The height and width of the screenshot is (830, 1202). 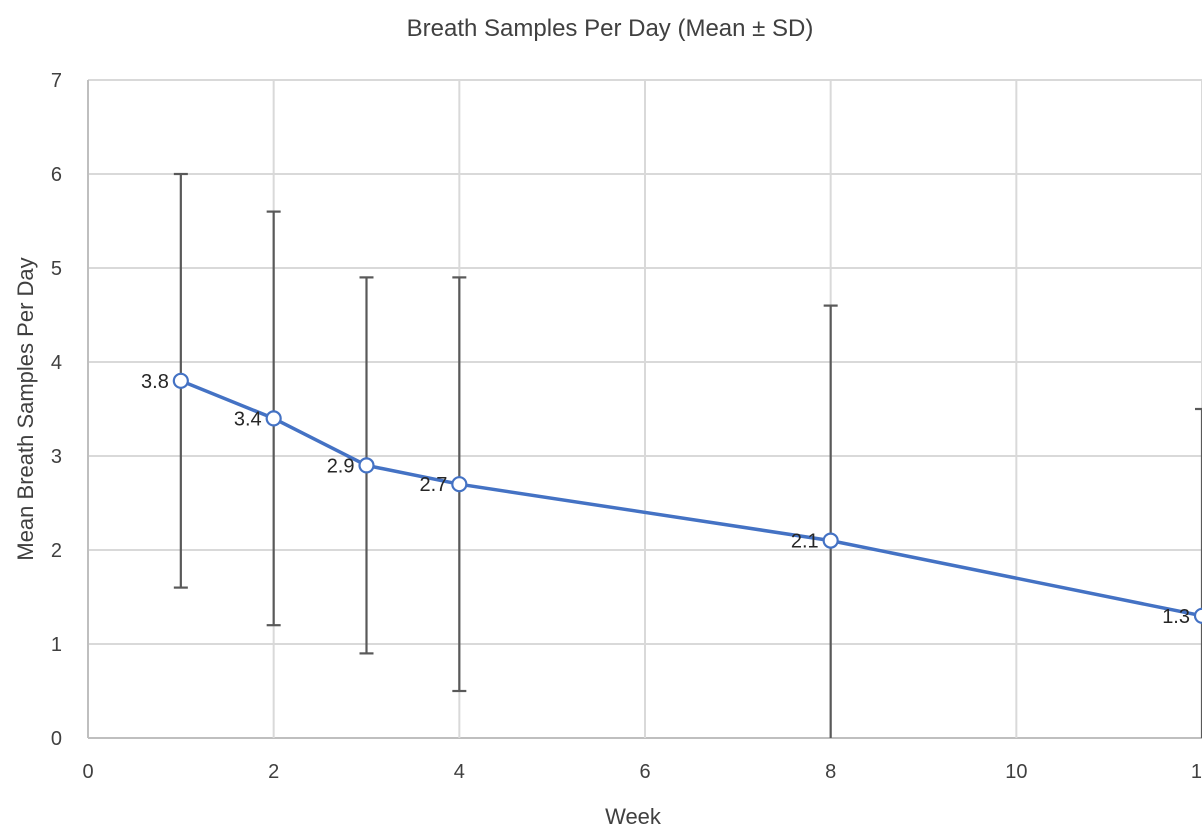 I want to click on data-label-4: 2.1, so click(x=805, y=542).